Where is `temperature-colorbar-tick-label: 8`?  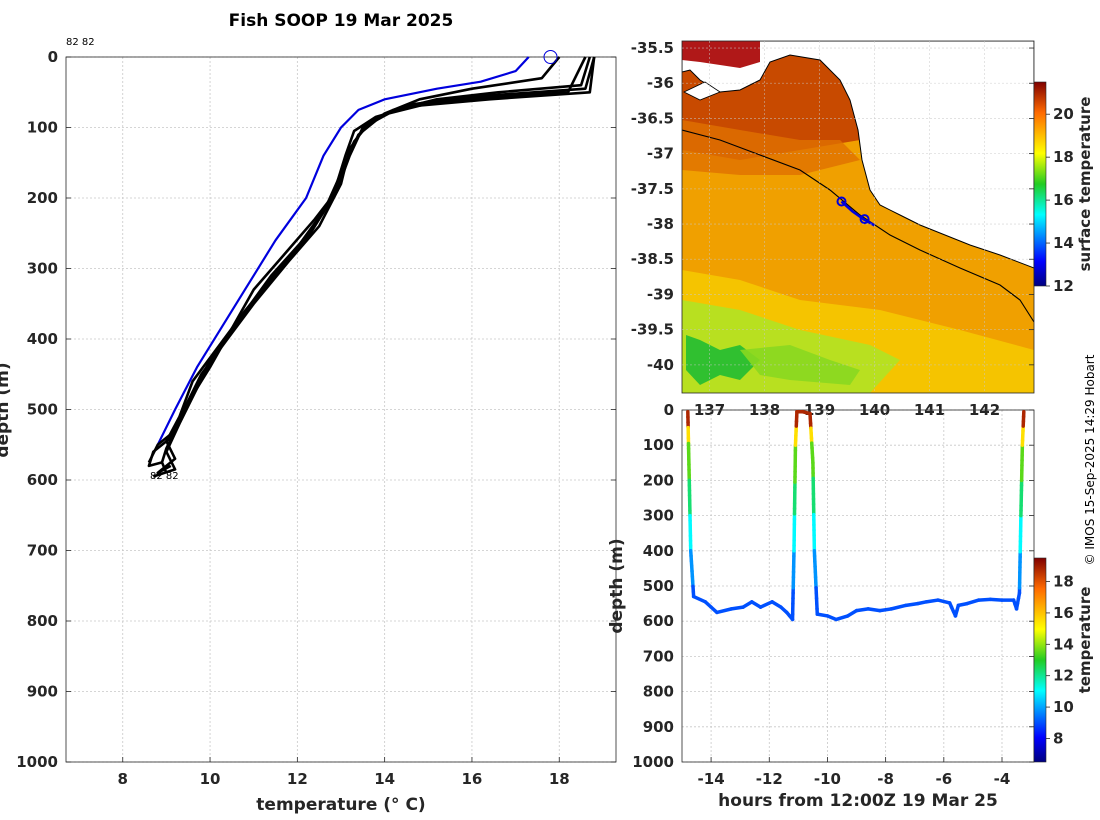
temperature-colorbar-tick-label: 8 is located at coordinates (1058, 738).